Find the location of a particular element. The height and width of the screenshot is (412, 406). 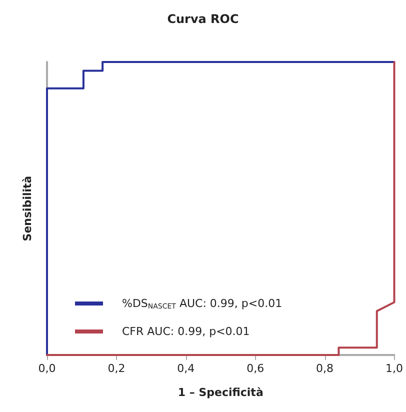

y-axis-title: Sensibilità is located at coordinates (27, 209).